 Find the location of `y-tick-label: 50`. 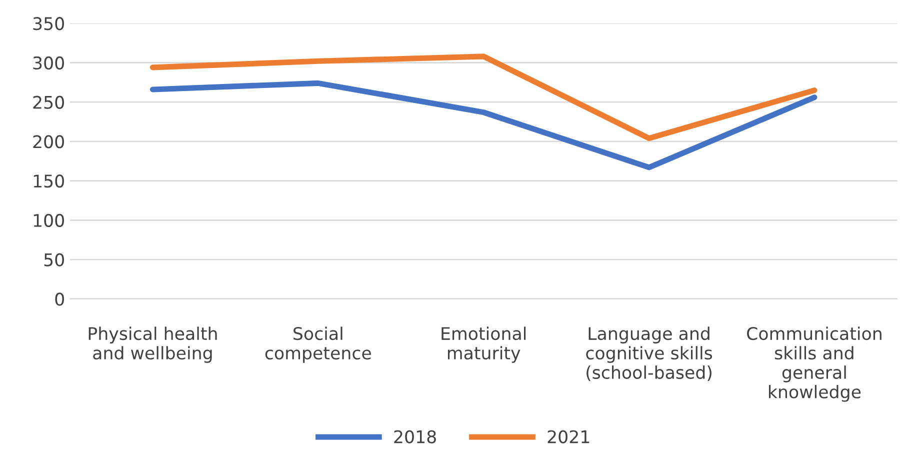

y-tick-label: 50 is located at coordinates (54, 259).